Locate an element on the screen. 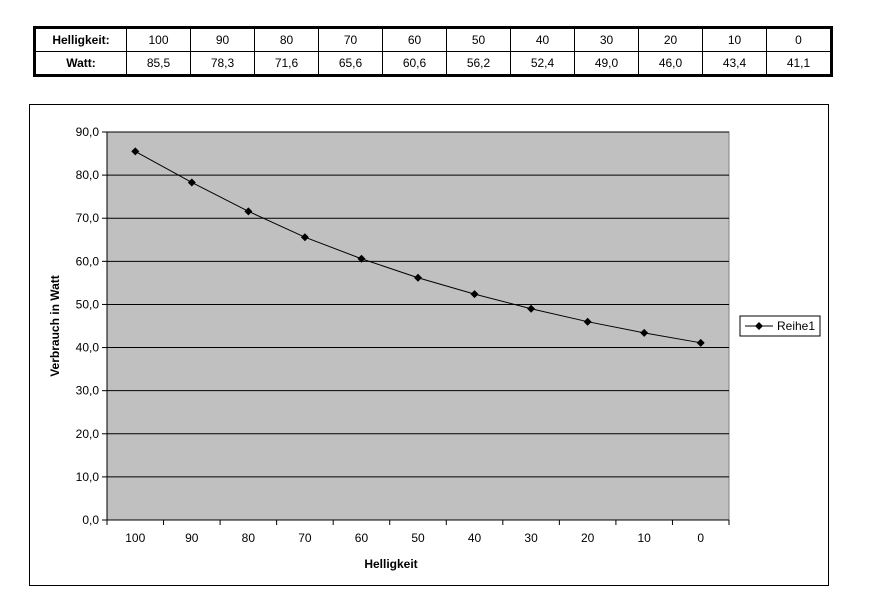 This screenshot has width=881, height=605. helligkeit-cell: 60 is located at coordinates (414, 39).